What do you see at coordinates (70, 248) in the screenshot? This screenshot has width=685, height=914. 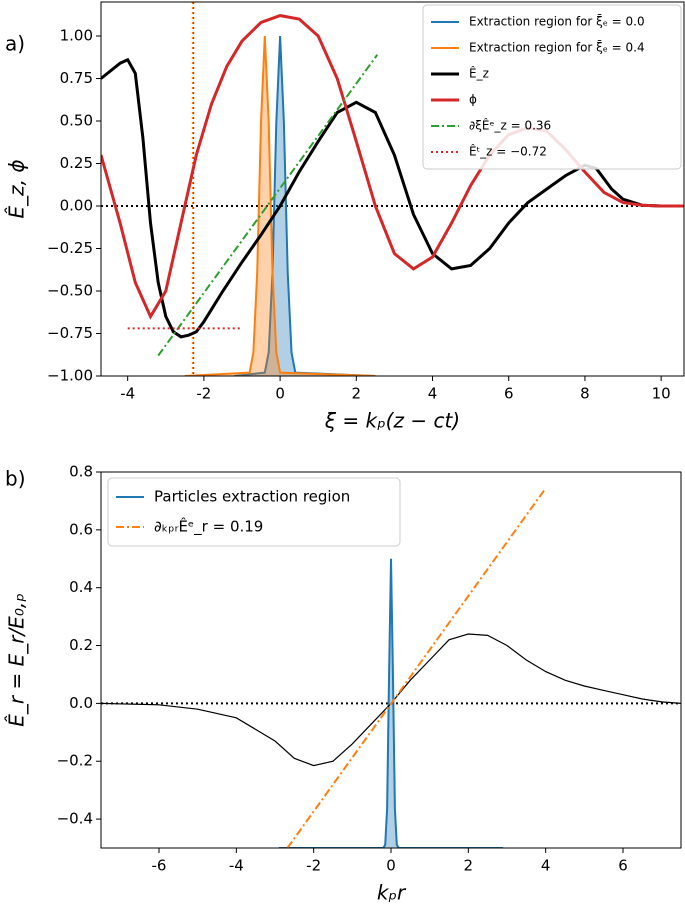 I see `y-tick-label: −0.25` at bounding box center [70, 248].